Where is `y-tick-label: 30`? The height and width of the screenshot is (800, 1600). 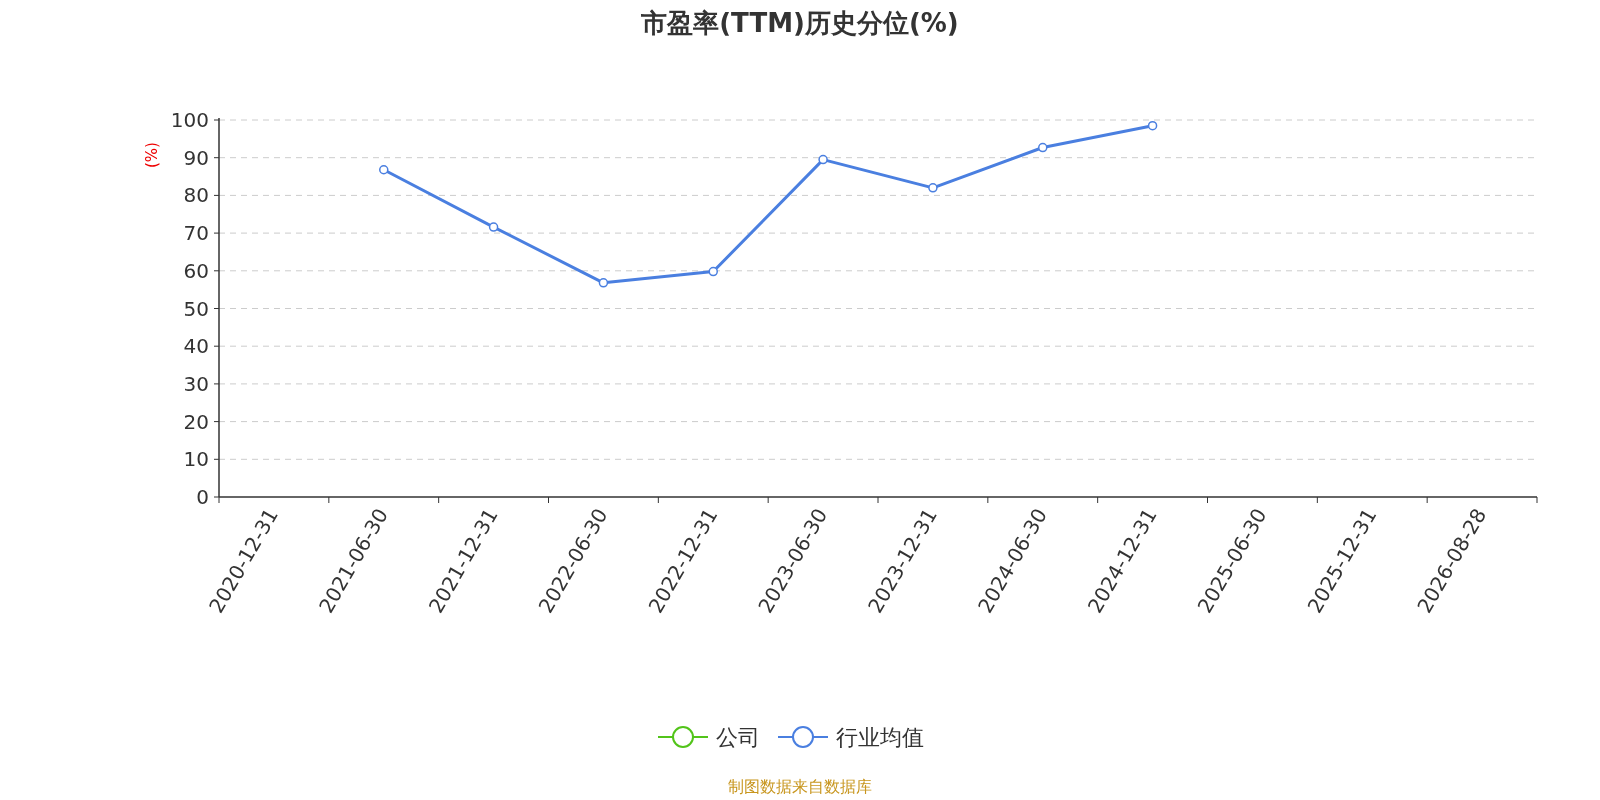
y-tick-label: 30 is located at coordinates (196, 383).